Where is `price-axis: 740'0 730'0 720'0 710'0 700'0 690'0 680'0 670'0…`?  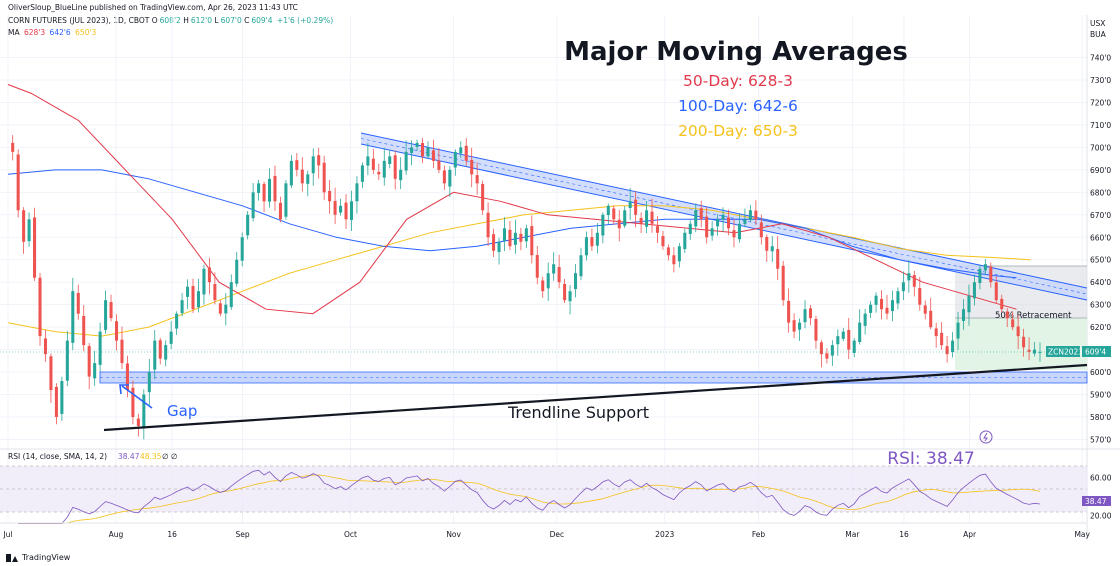
price-axis: 740'0 730'0 720'0 710'0 700'0 690'0 680'0 670'0… is located at coordinates (1100, 249).